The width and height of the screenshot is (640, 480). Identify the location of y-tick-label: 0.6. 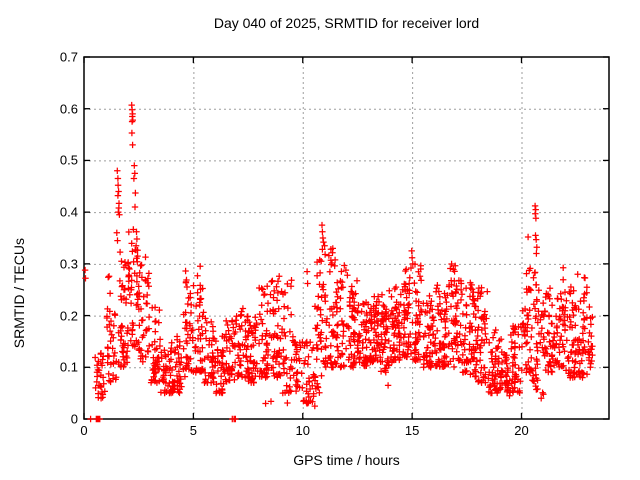
(68, 109).